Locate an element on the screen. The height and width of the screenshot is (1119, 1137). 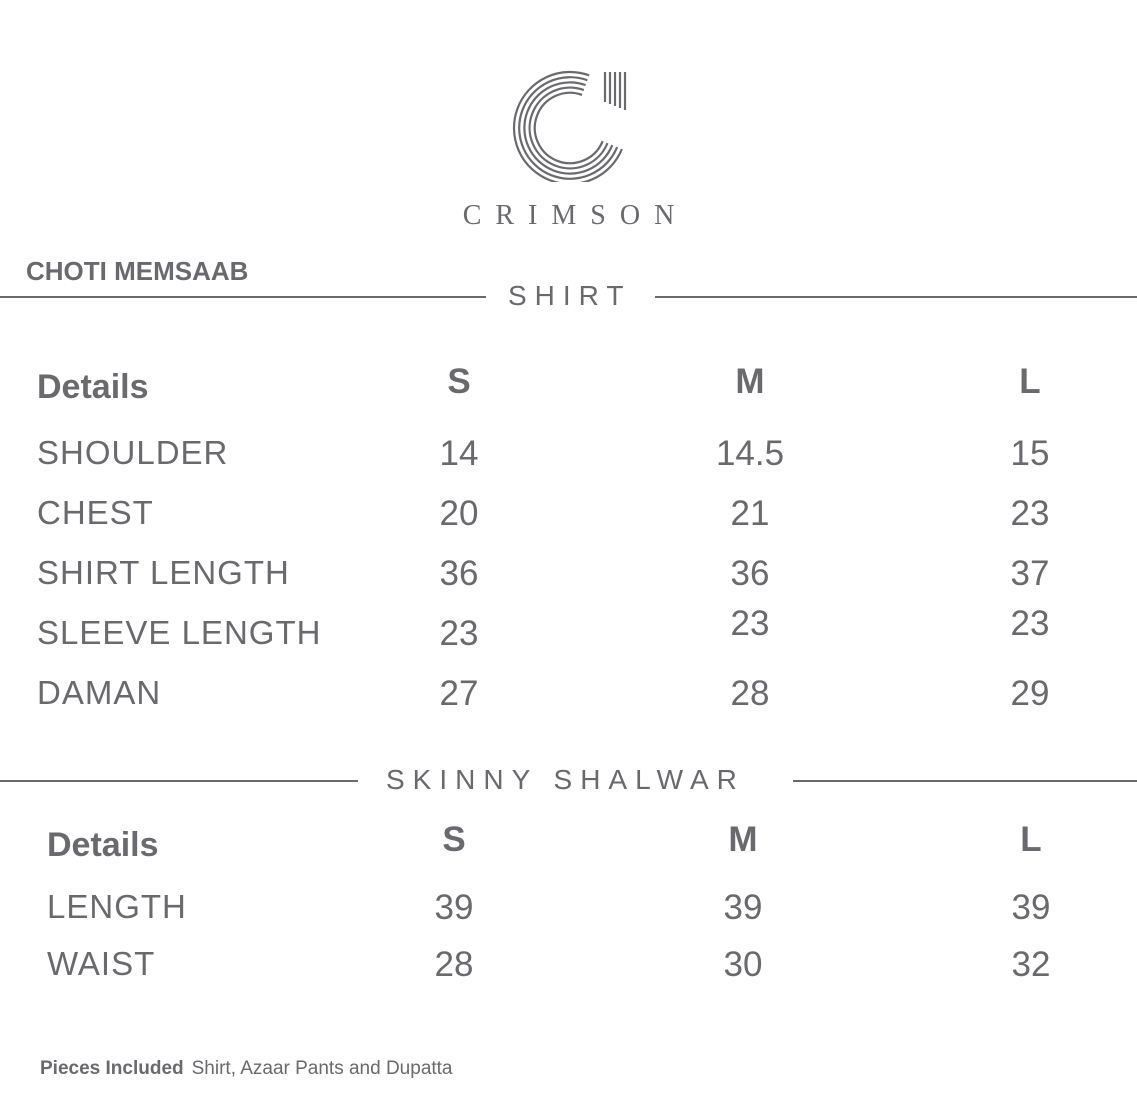
row-value: 29 is located at coordinates (1030, 693).